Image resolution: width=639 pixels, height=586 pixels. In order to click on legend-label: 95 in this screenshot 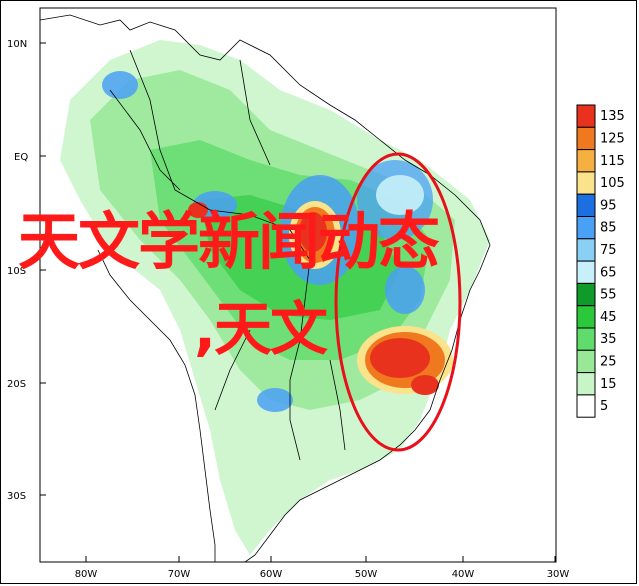, I will do `click(608, 205)`.